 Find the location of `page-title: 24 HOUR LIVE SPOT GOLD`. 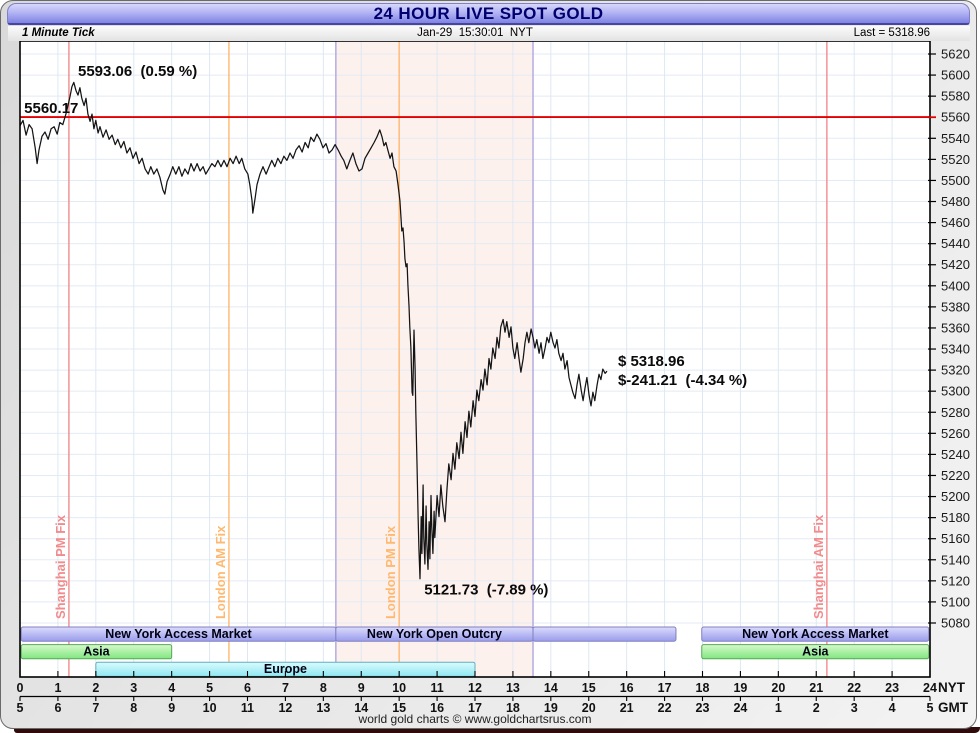

page-title: 24 HOUR LIVE SPOT GOLD is located at coordinates (488, 13).